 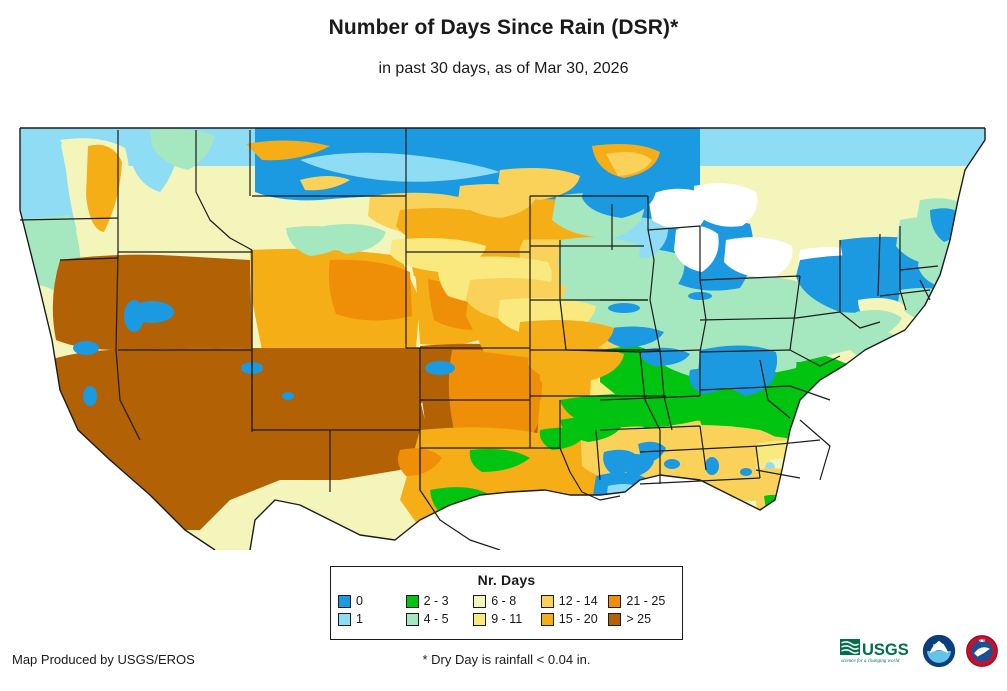 I want to click on legend-item-3: 4 - 5, so click(x=439, y=619).